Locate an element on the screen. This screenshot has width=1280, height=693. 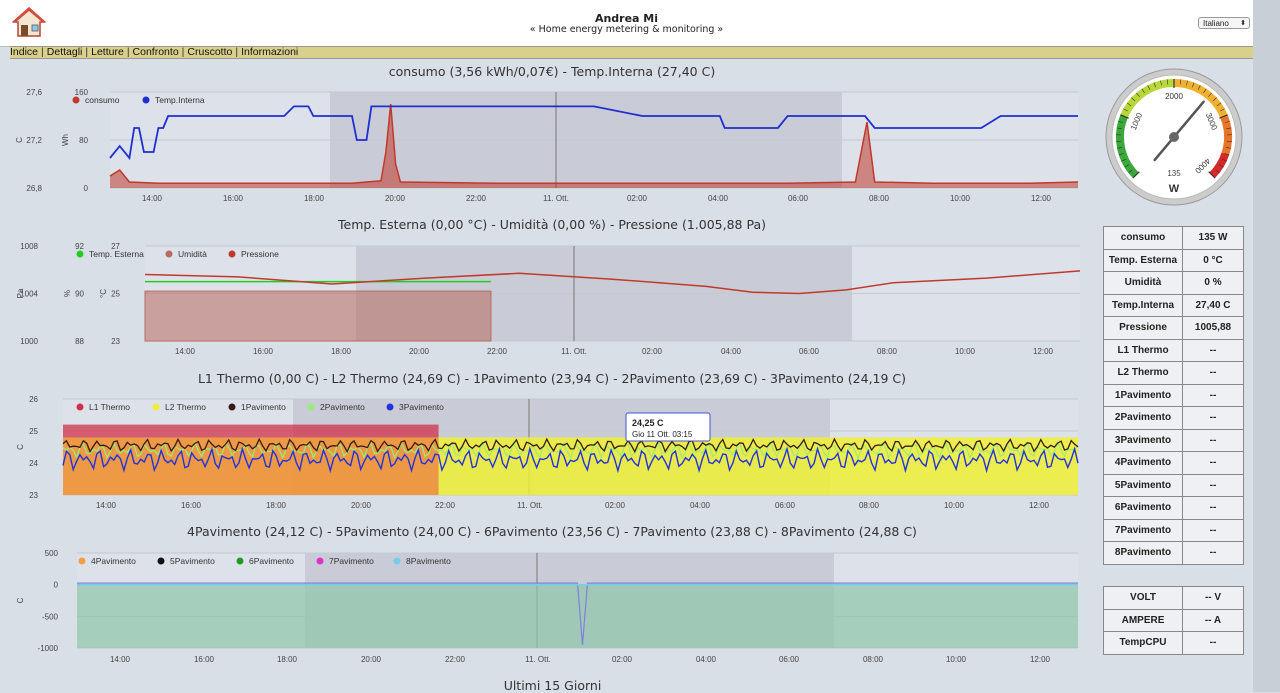
y-tick-label: 88 is located at coordinates (79, 341).